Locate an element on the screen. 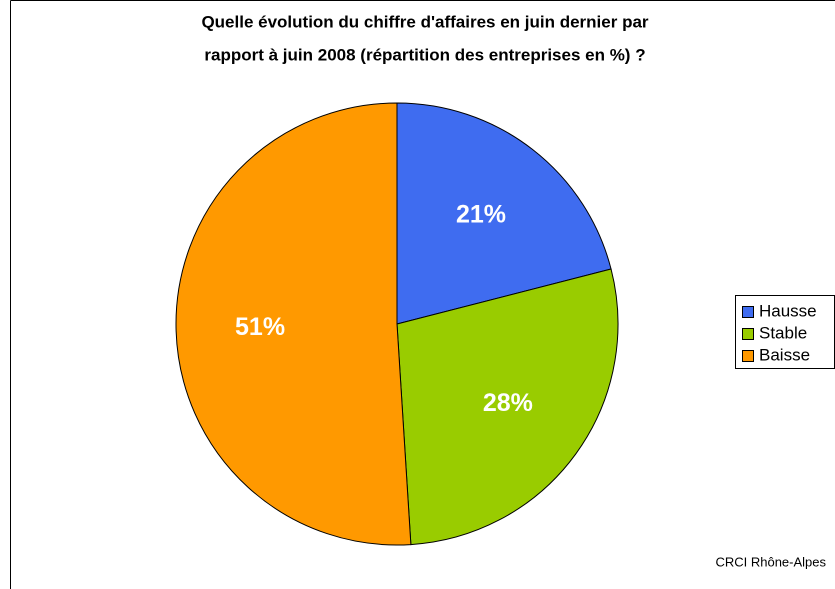 The height and width of the screenshot is (589, 835). source: CRCI Rhône-Alpes is located at coordinates (770, 561).